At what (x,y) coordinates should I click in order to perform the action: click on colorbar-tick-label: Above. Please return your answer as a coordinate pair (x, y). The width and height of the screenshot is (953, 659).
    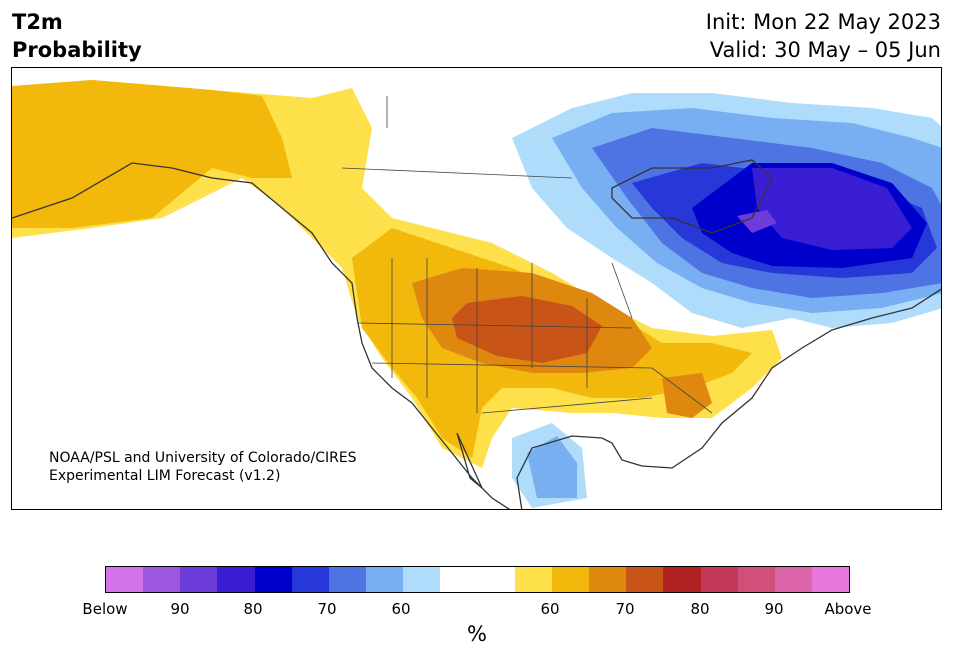
    Looking at the image, I should click on (848, 609).